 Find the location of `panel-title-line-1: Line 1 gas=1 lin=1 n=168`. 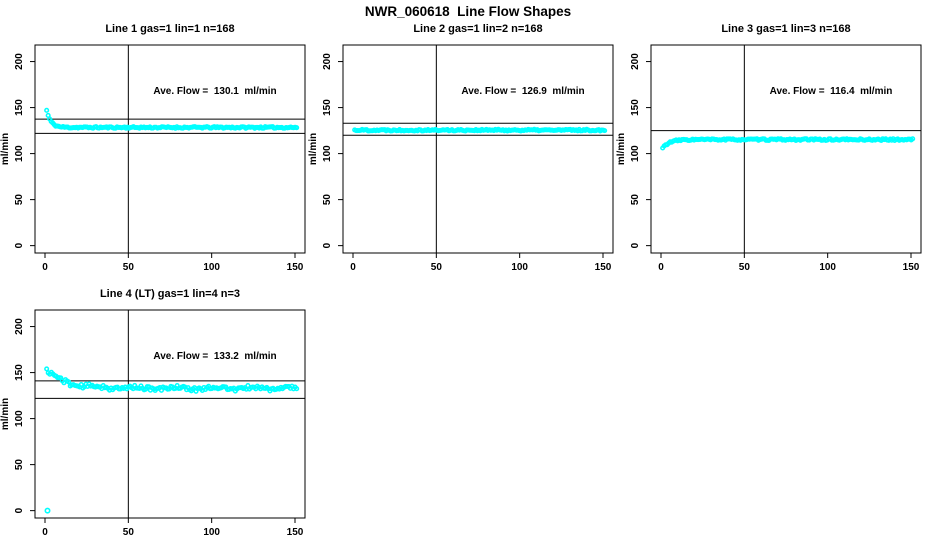

panel-title-line-1: Line 1 gas=1 lin=1 n=168 is located at coordinates (170, 29).